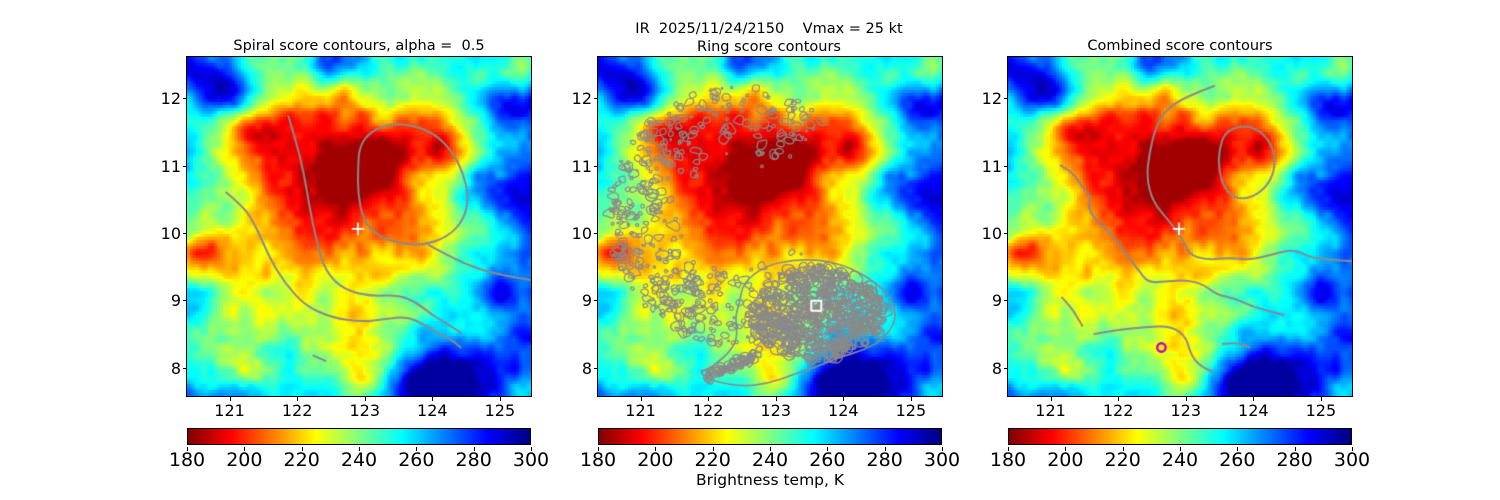 This screenshot has height=500, width=1500. Describe the element at coordinates (769, 29) in the screenshot. I see `figure-suptitle: IR 2025/11/24/2150 Vmax = 25 kt` at that location.